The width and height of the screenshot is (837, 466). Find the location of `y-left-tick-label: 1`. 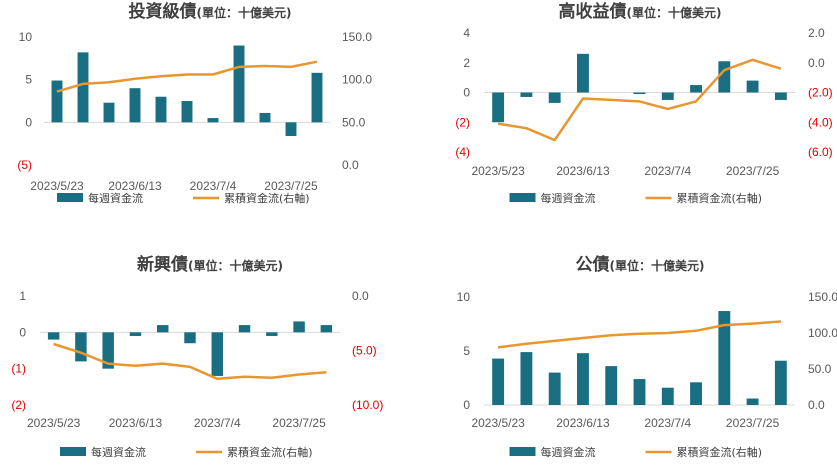

y-left-tick-label: 1 is located at coordinates (22, 296).